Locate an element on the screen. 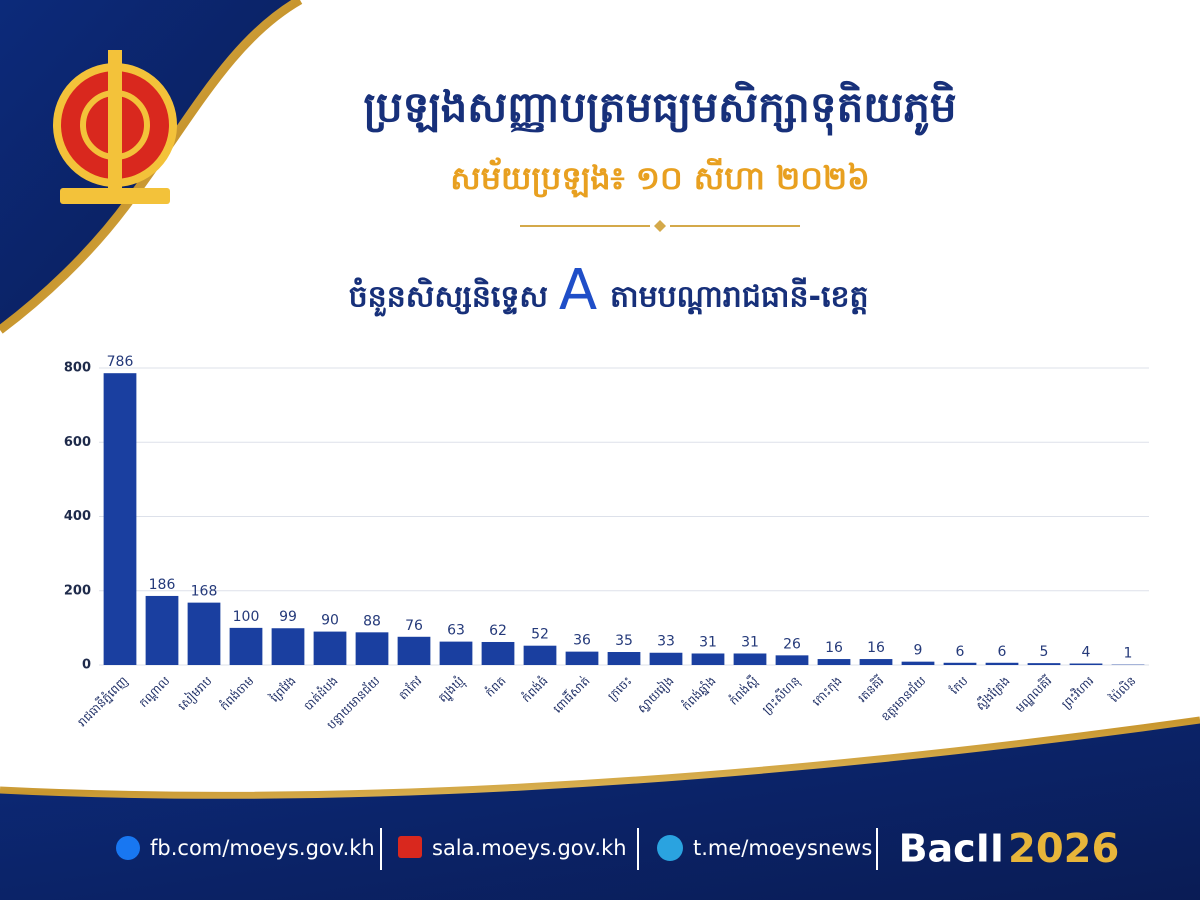 Image resolution: width=1200 pixels, height=900 pixels. footer-link: fb.com/moeys.gov.kh is located at coordinates (262, 848).